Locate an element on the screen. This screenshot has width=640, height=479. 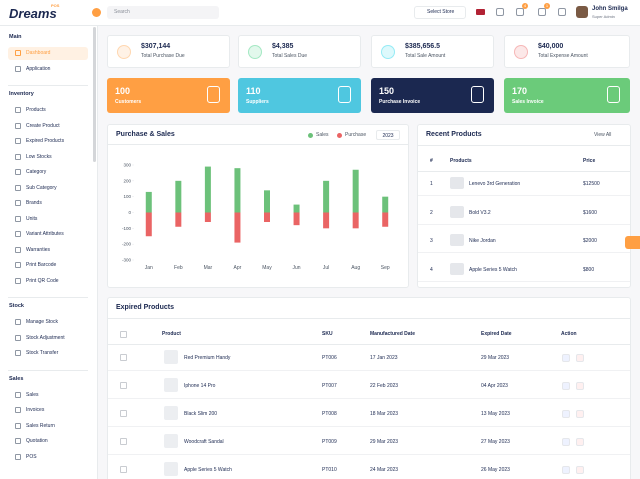
collapse-button is located at coordinates (96, 12).